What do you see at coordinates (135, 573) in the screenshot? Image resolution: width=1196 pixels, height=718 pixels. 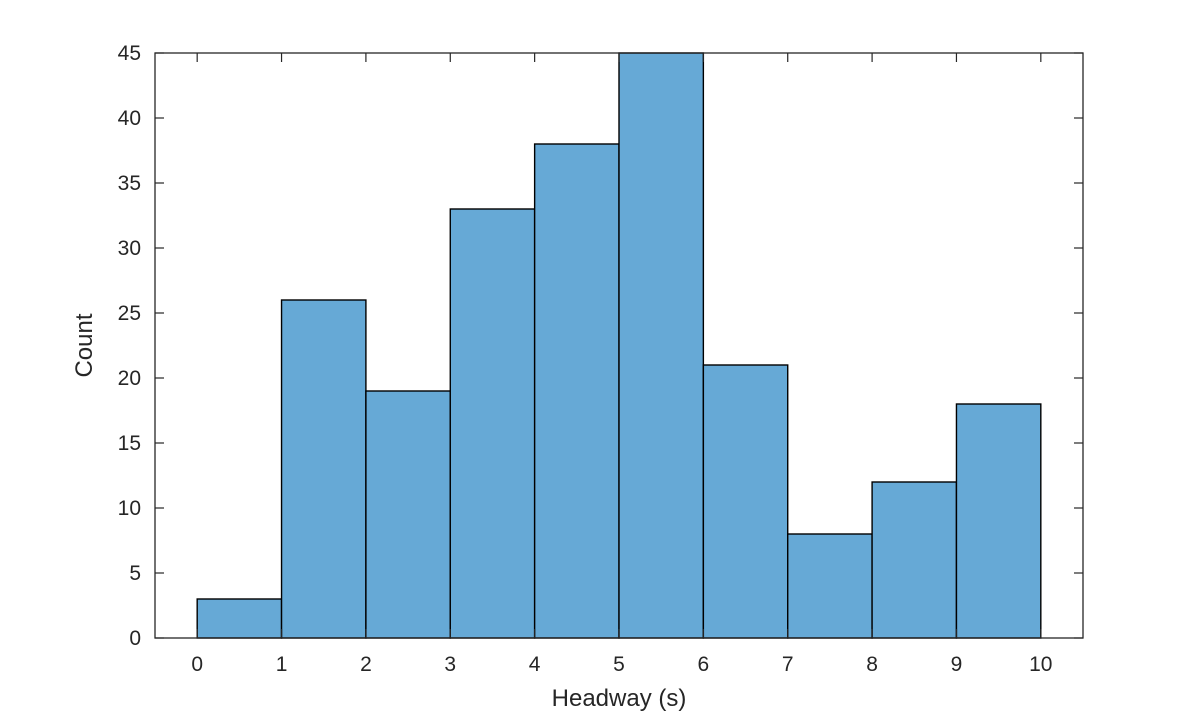 I see `y-tick-label-1: 5` at bounding box center [135, 573].